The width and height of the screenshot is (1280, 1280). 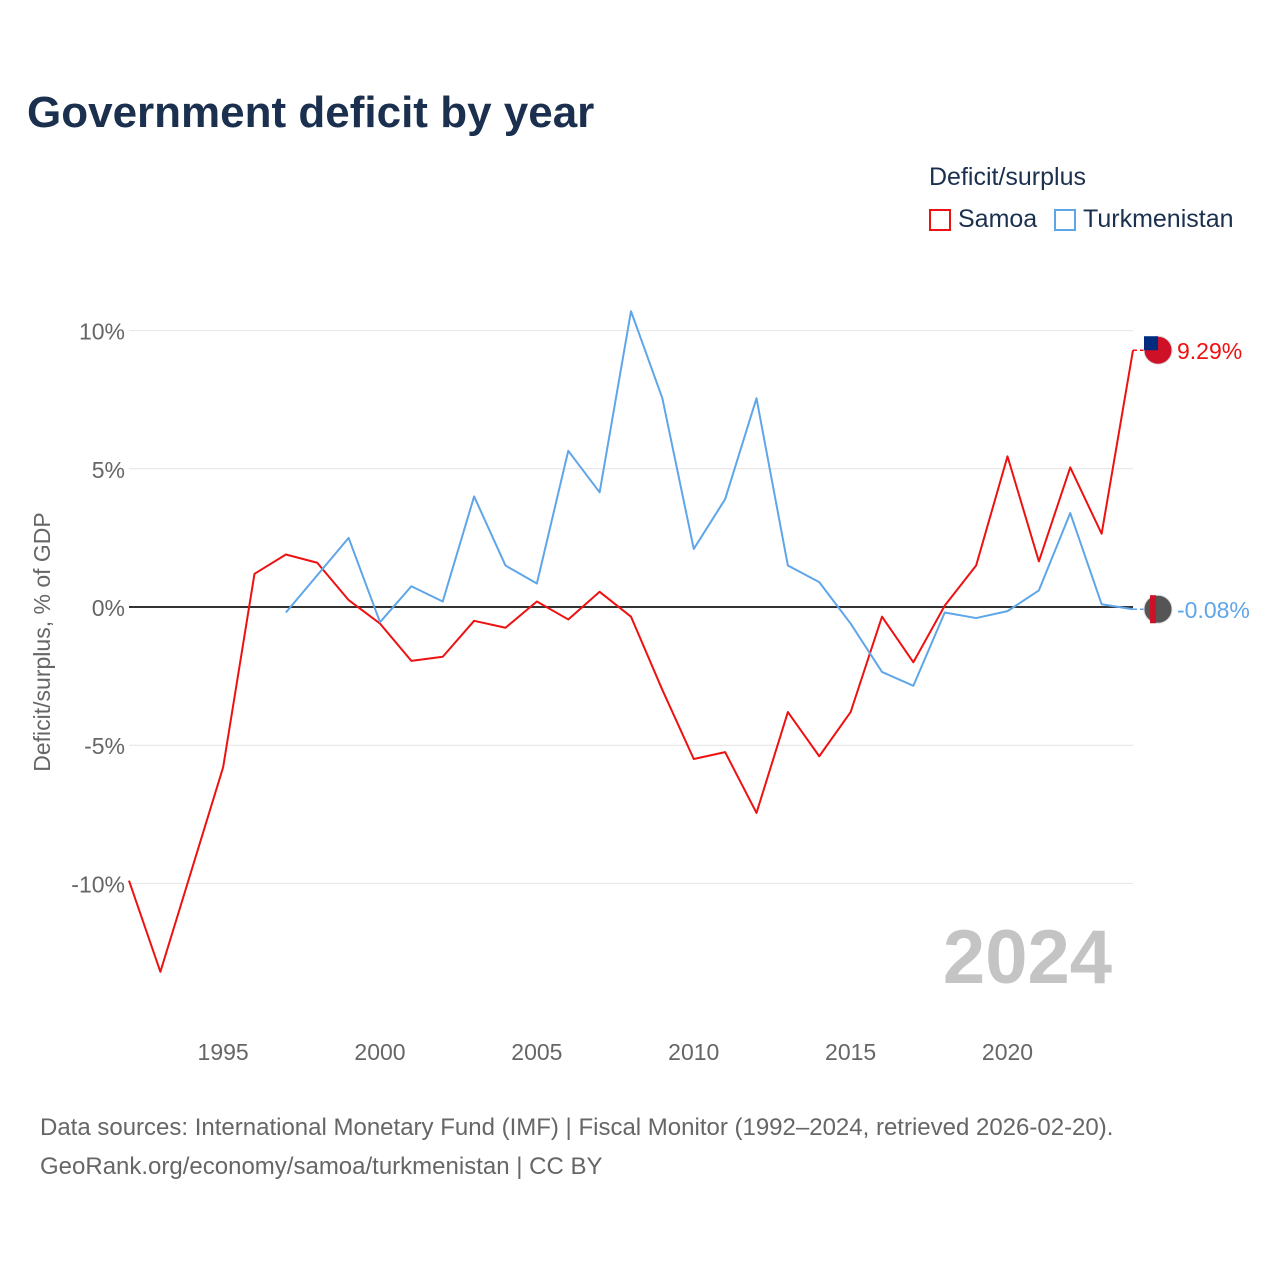 I want to click on x-tick-label: 2020, so click(x=1007, y=1052).